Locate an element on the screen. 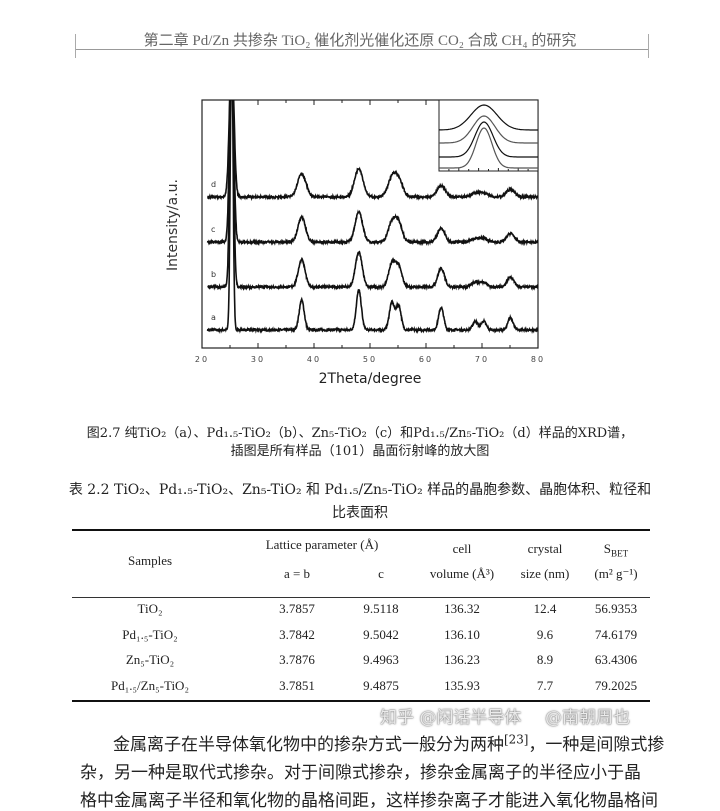  header-lattice: Lattice parameter (Å) is located at coordinates (322, 544).